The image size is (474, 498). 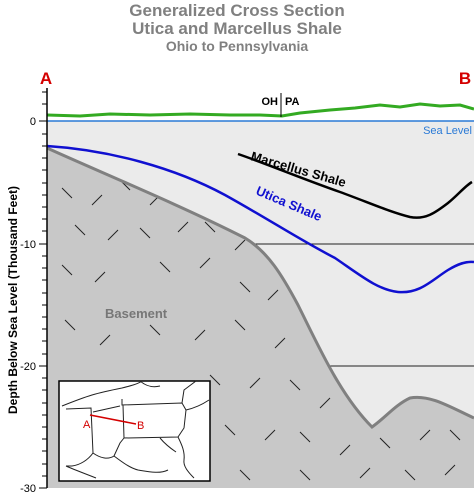 What do you see at coordinates (43, 290) in the screenshot?
I see `y-axis-ticks` at bounding box center [43, 290].